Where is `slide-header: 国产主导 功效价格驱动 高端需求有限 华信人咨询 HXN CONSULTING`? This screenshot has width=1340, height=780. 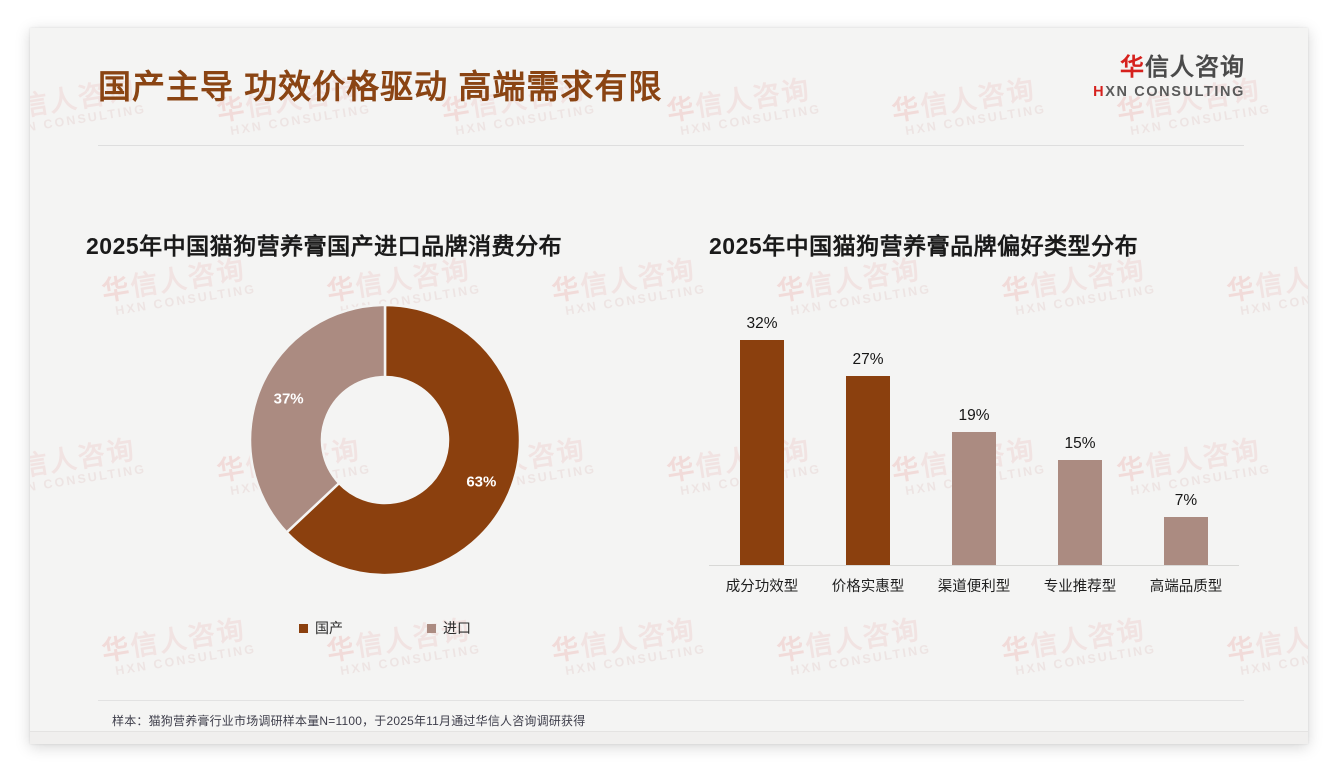 slide-header: 国产主导 功效价格驱动 高端需求有限 华信人咨询 HXN CONSULTING is located at coordinates (669, 73).